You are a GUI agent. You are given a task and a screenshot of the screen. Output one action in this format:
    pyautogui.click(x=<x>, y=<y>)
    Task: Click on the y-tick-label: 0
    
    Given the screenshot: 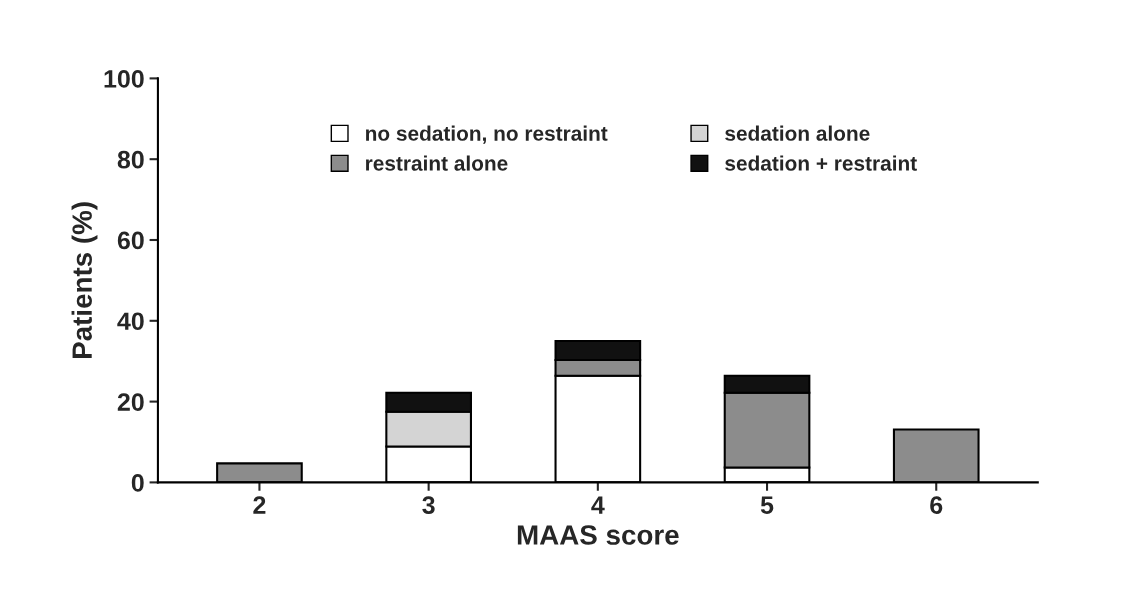 What is the action you would take?
    pyautogui.click(x=137, y=483)
    